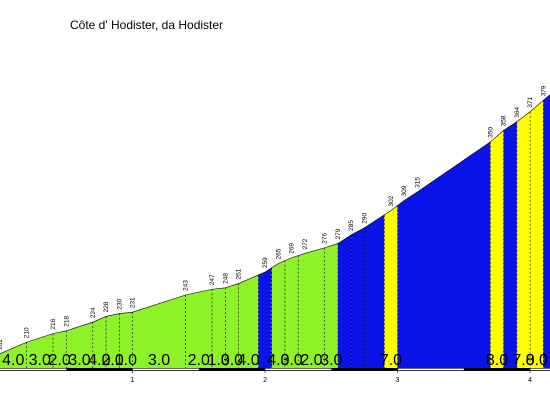 This screenshot has width=550, height=400. I want to click on elevation-label: 279, so click(338, 233).